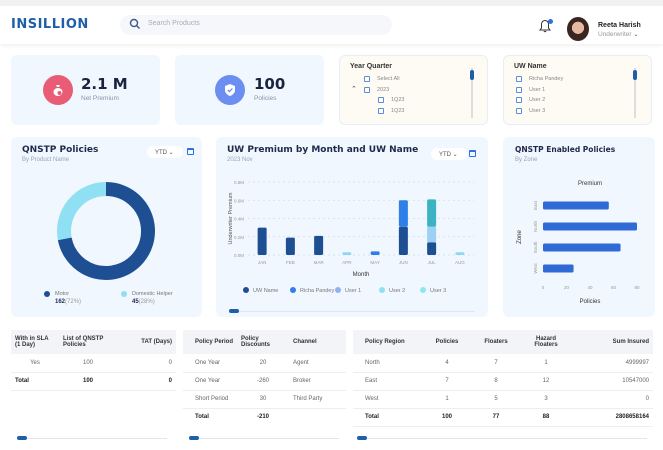 Image resolution: width=663 pixels, height=450 pixels. Describe the element at coordinates (546, 342) in the screenshot. I see `column-header: Hazard Floaters` at that location.